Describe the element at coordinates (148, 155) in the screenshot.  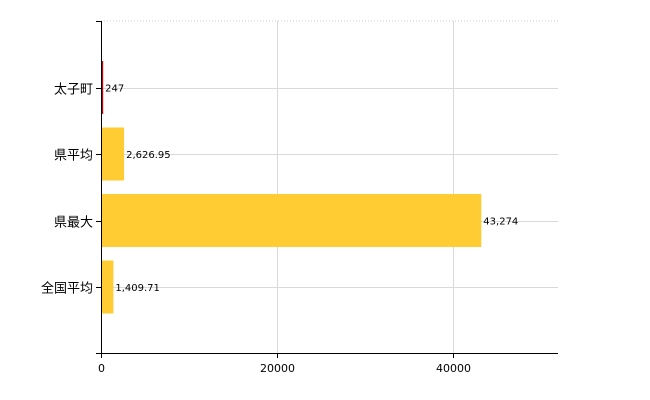
I see `data-label: 2,626.95` at that location.